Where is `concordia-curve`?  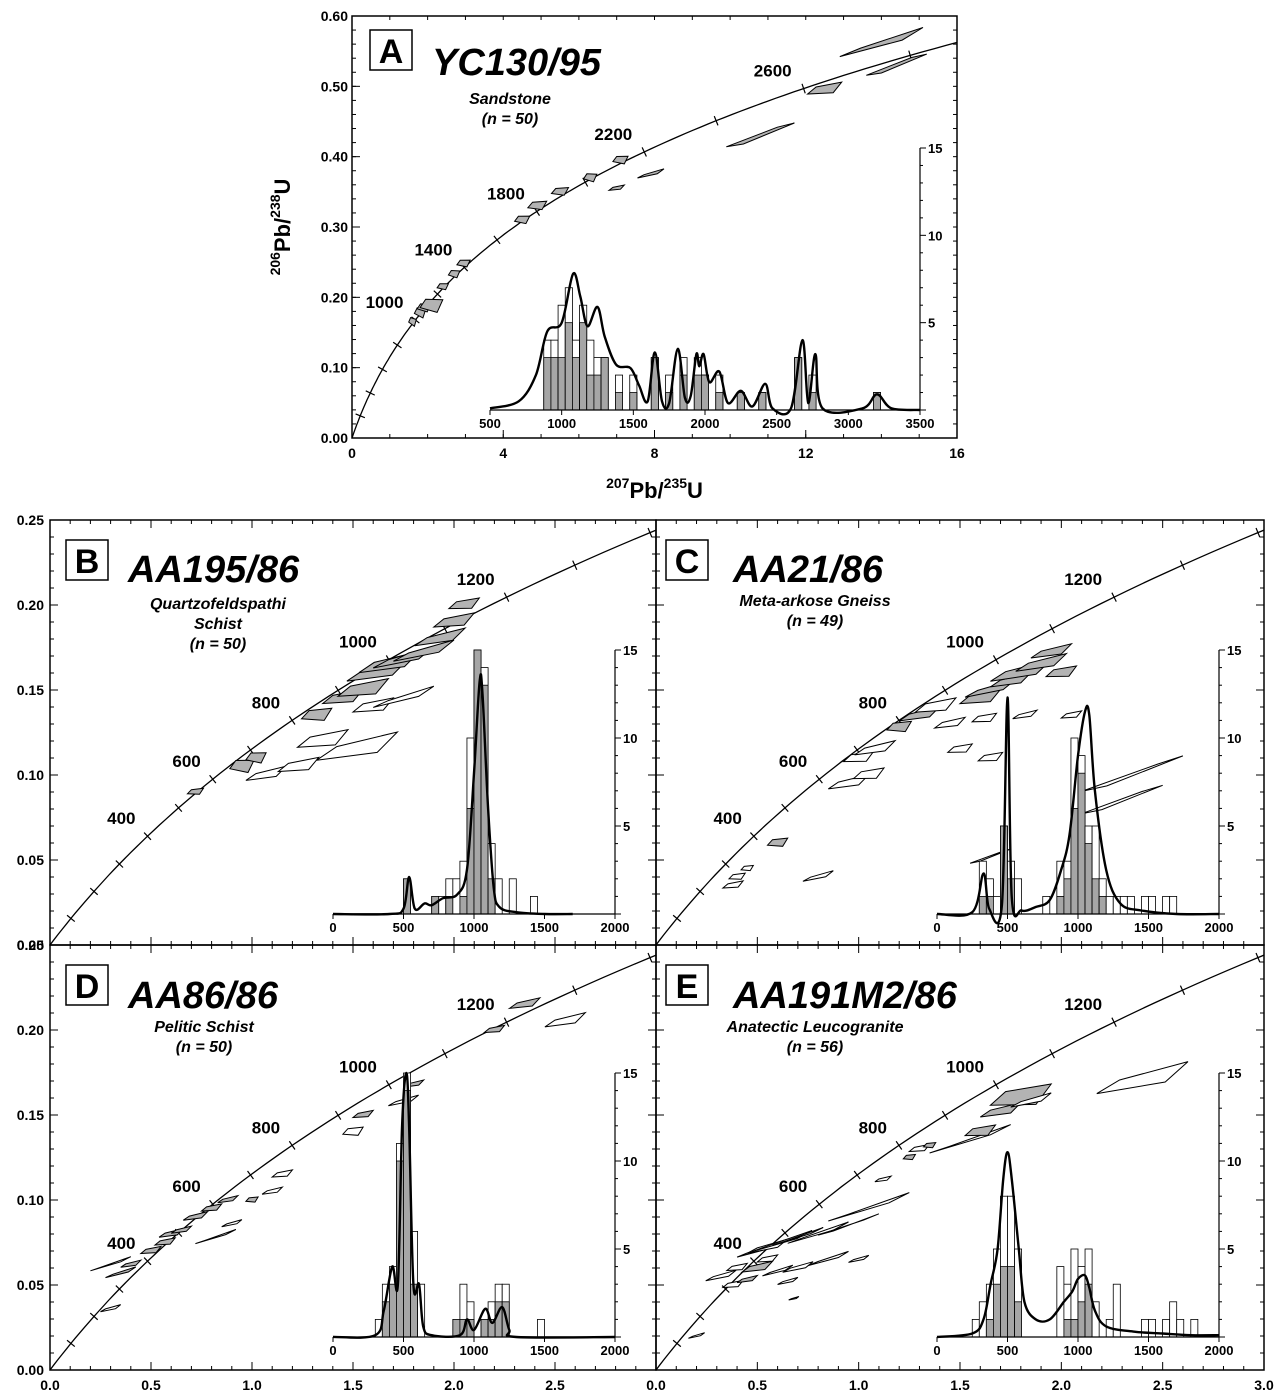
concordia-curve is located at coordinates (960, 737).